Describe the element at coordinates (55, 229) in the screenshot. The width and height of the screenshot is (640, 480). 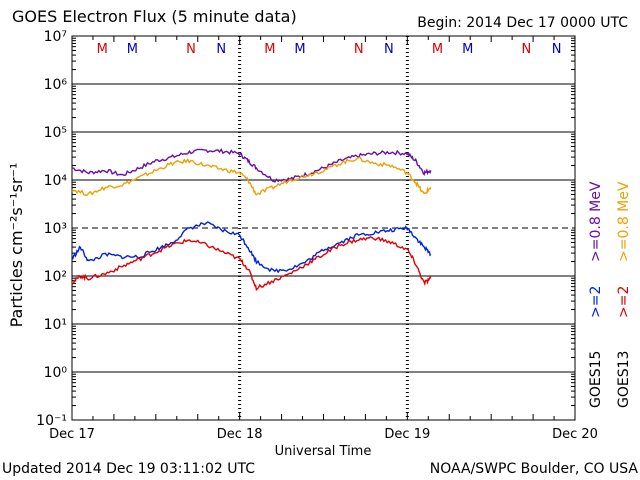
I see `y-tick-label: 10³` at that location.